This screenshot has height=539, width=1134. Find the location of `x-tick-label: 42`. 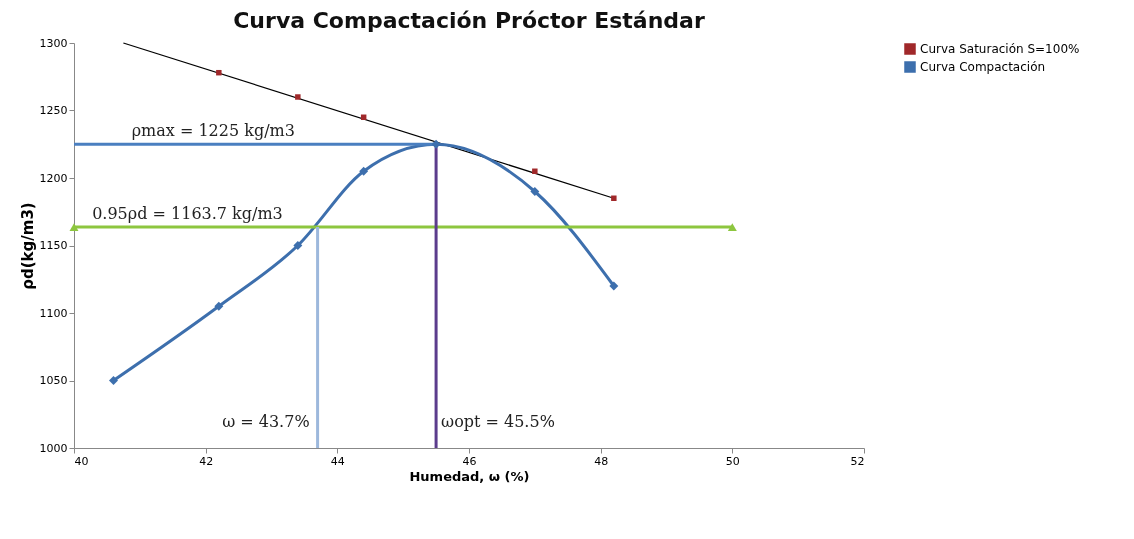

x-tick-label: 42 is located at coordinates (206, 461).